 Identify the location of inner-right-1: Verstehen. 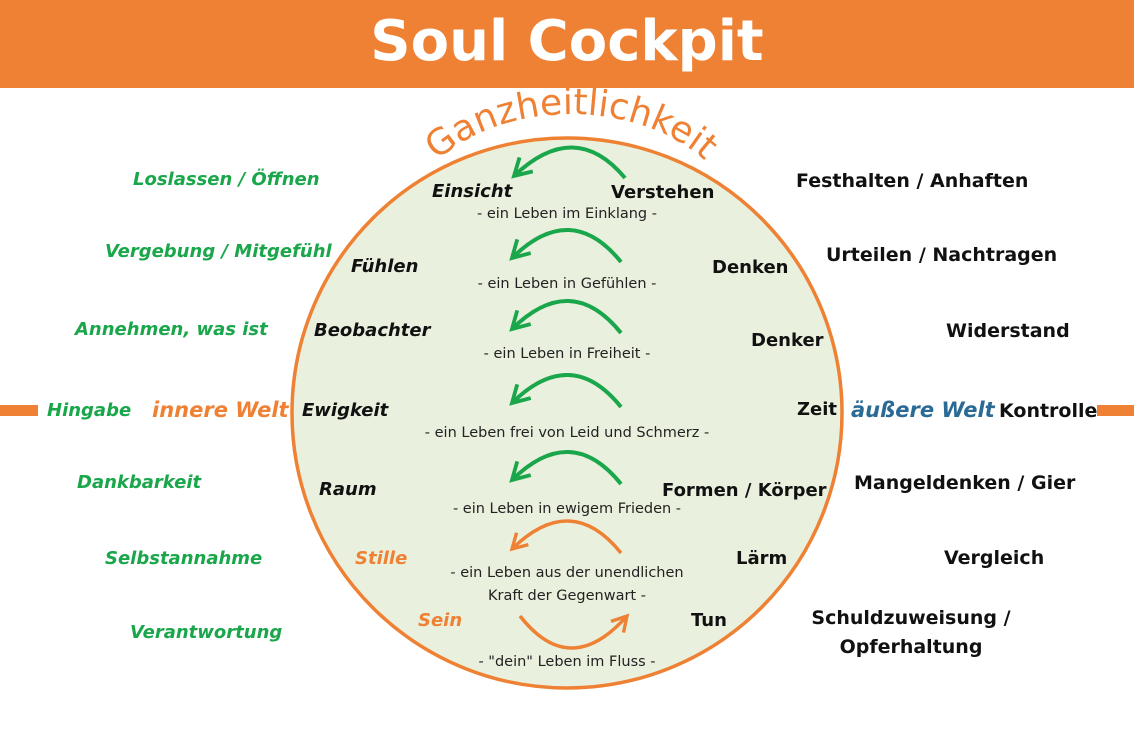
(663, 192).